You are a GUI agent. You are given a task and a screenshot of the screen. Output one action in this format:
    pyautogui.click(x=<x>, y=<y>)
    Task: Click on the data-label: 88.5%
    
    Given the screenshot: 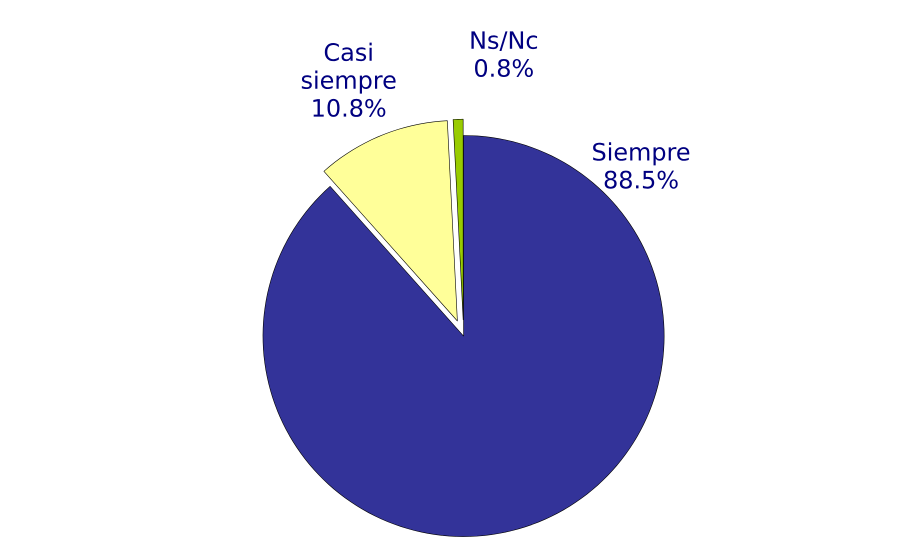 What is the action you would take?
    pyautogui.click(x=641, y=179)
    